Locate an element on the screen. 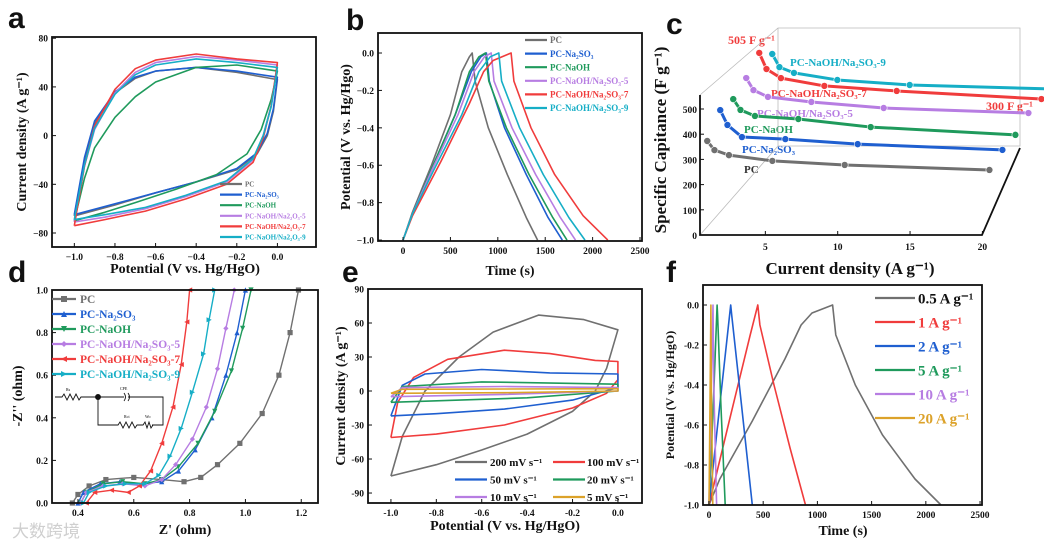 The image size is (1044, 549). c-label-pc: PC is located at coordinates (751, 170).